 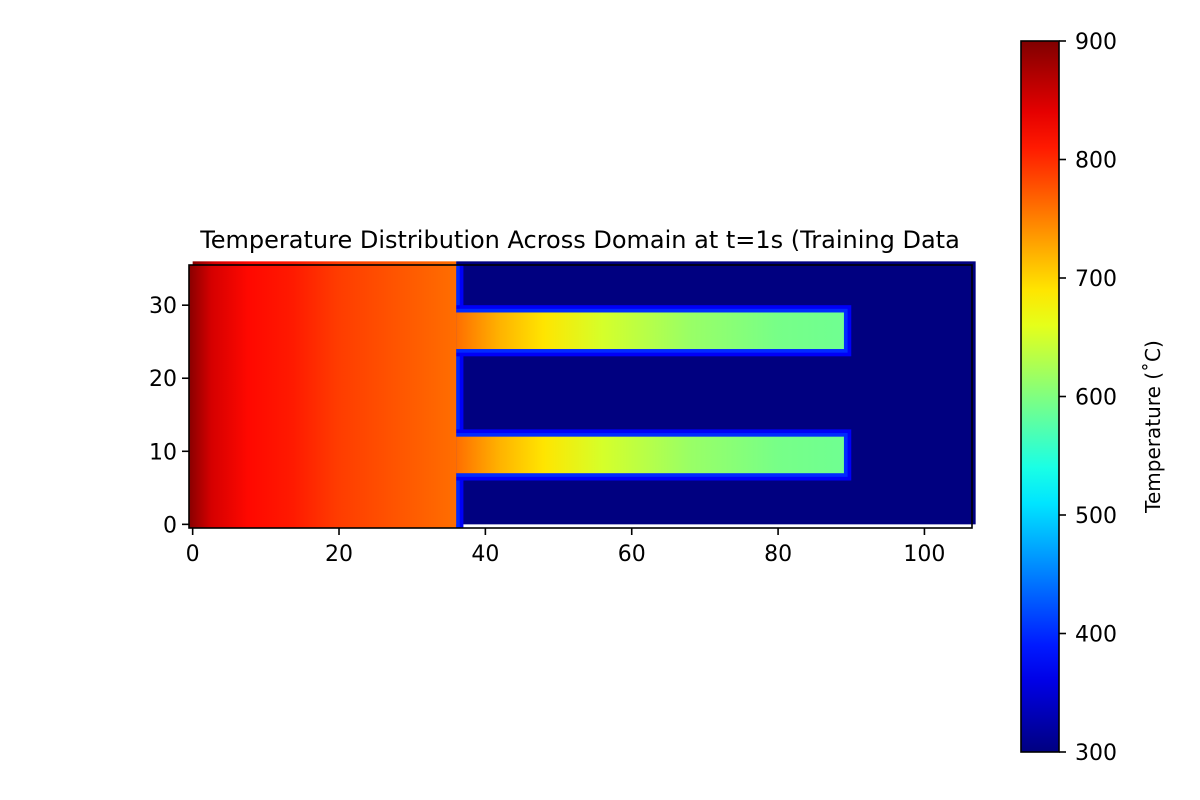 I want to click on y-axis: 0 10 20 30, so click(x=169, y=416).